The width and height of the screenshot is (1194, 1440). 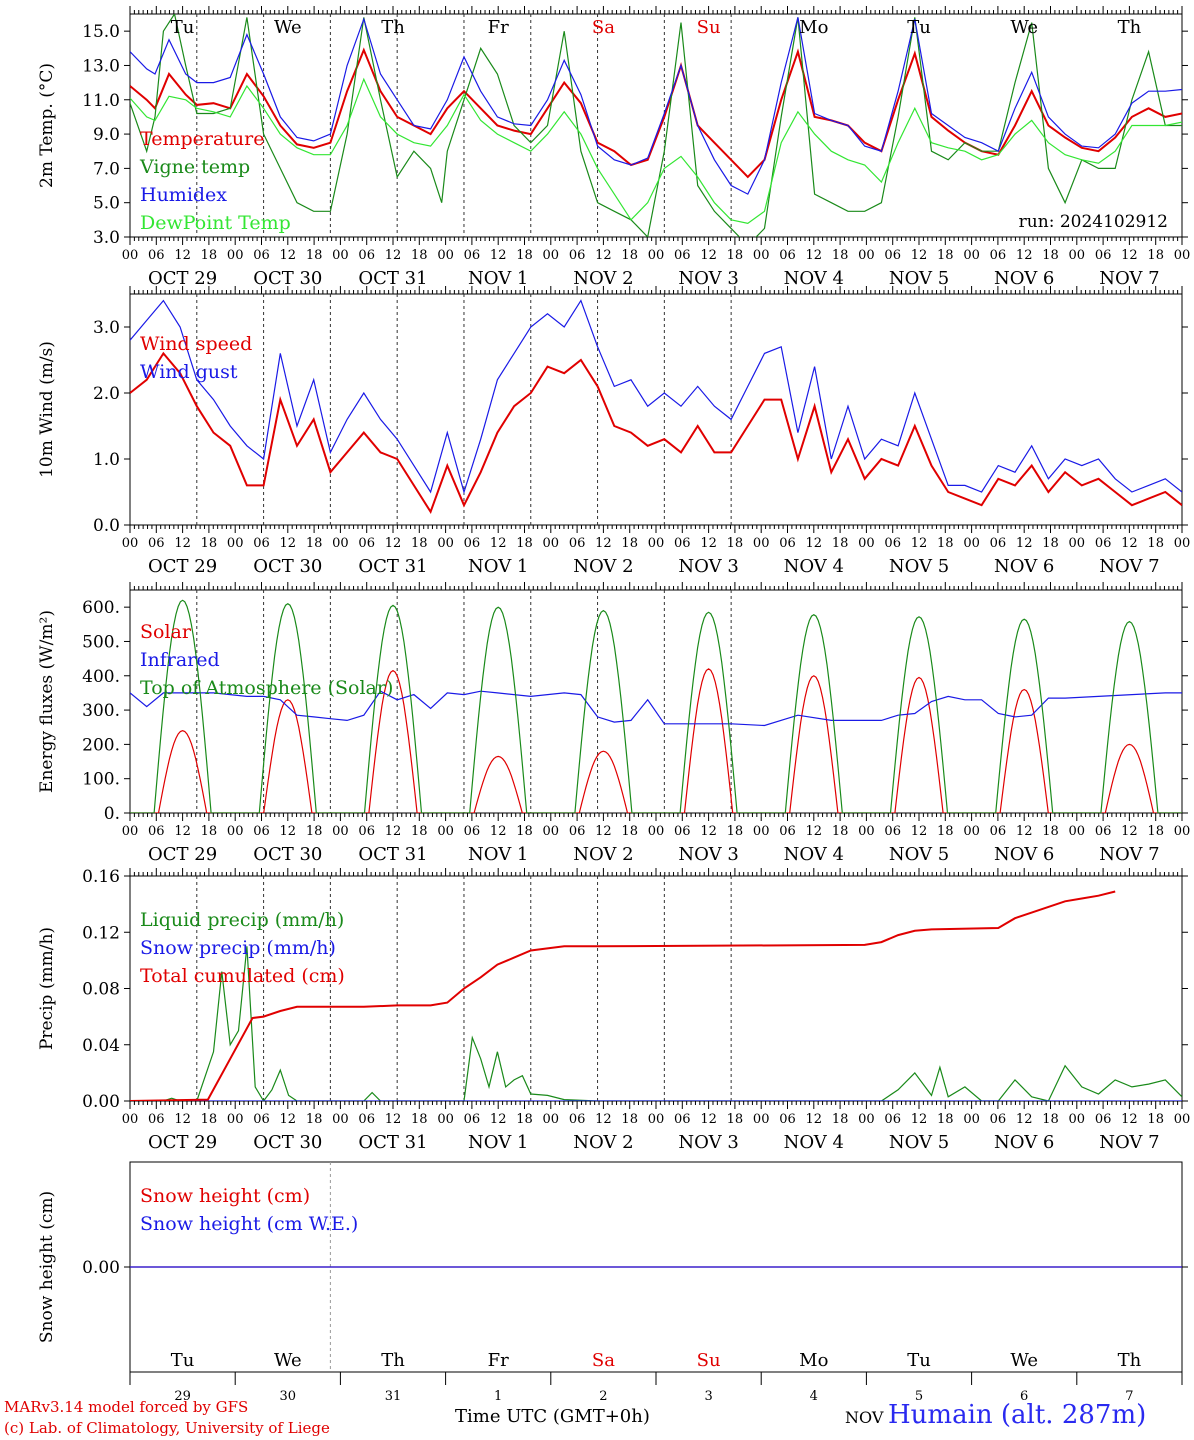 I want to click on legend-entry: Wind gust, so click(x=189, y=372).